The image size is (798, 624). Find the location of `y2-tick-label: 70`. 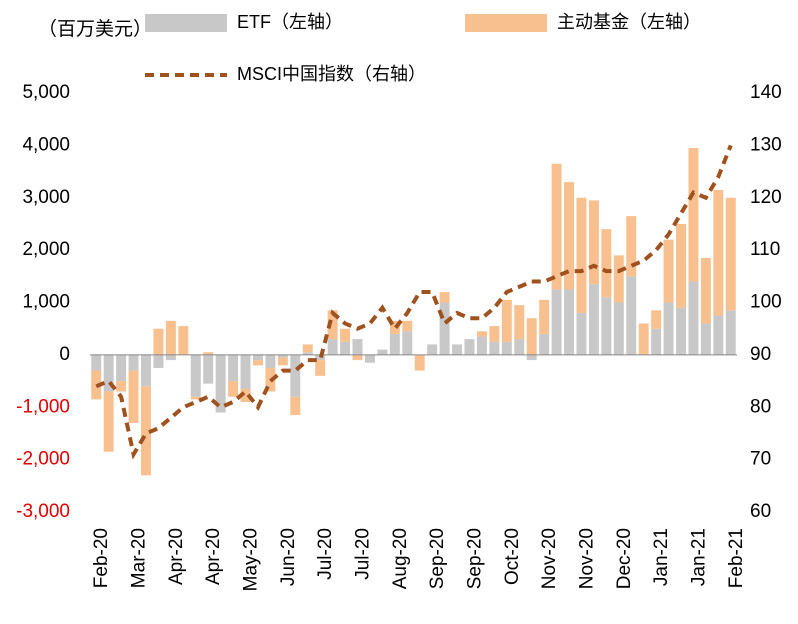

y2-tick-label: 70 is located at coordinates (760, 459).